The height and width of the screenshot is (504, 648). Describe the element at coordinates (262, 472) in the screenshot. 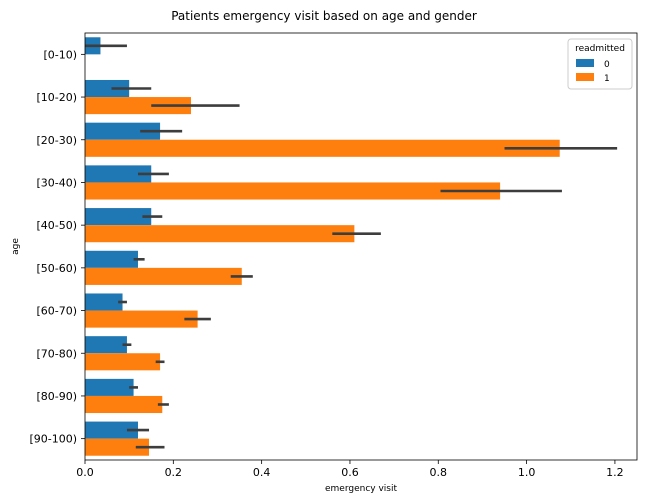

I see `x-tick-label: 0.4` at that location.